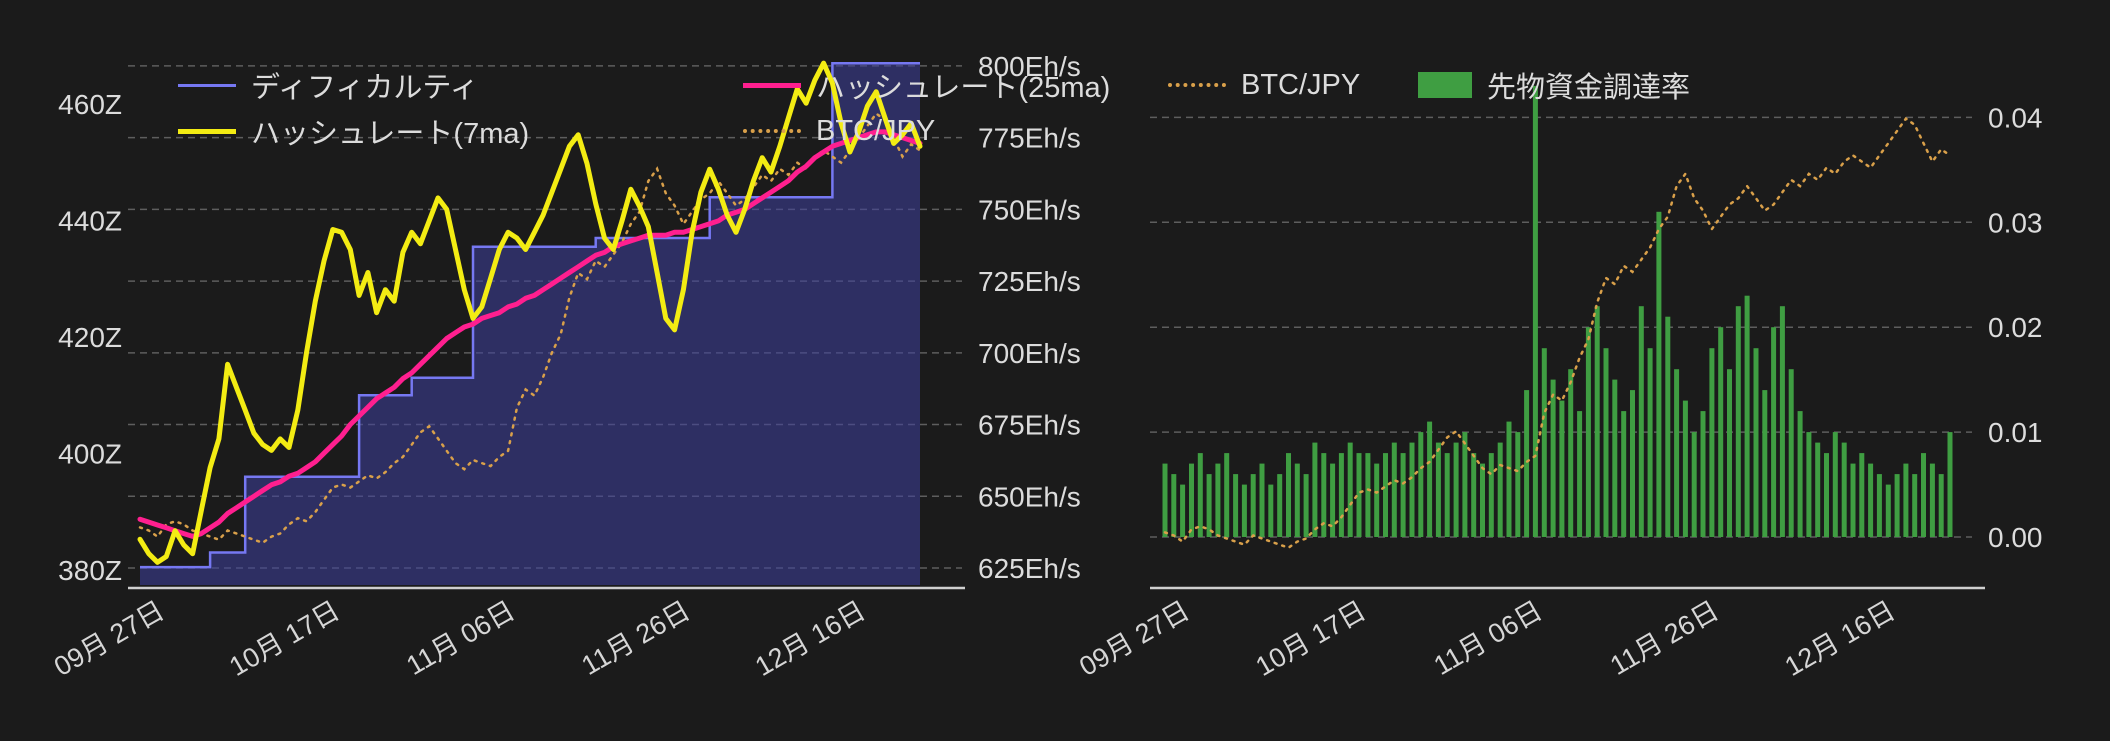 The width and height of the screenshot is (2110, 741). Describe the element at coordinates (90, 454) in the screenshot. I see `left-axis-tick-label: 400Z` at that location.